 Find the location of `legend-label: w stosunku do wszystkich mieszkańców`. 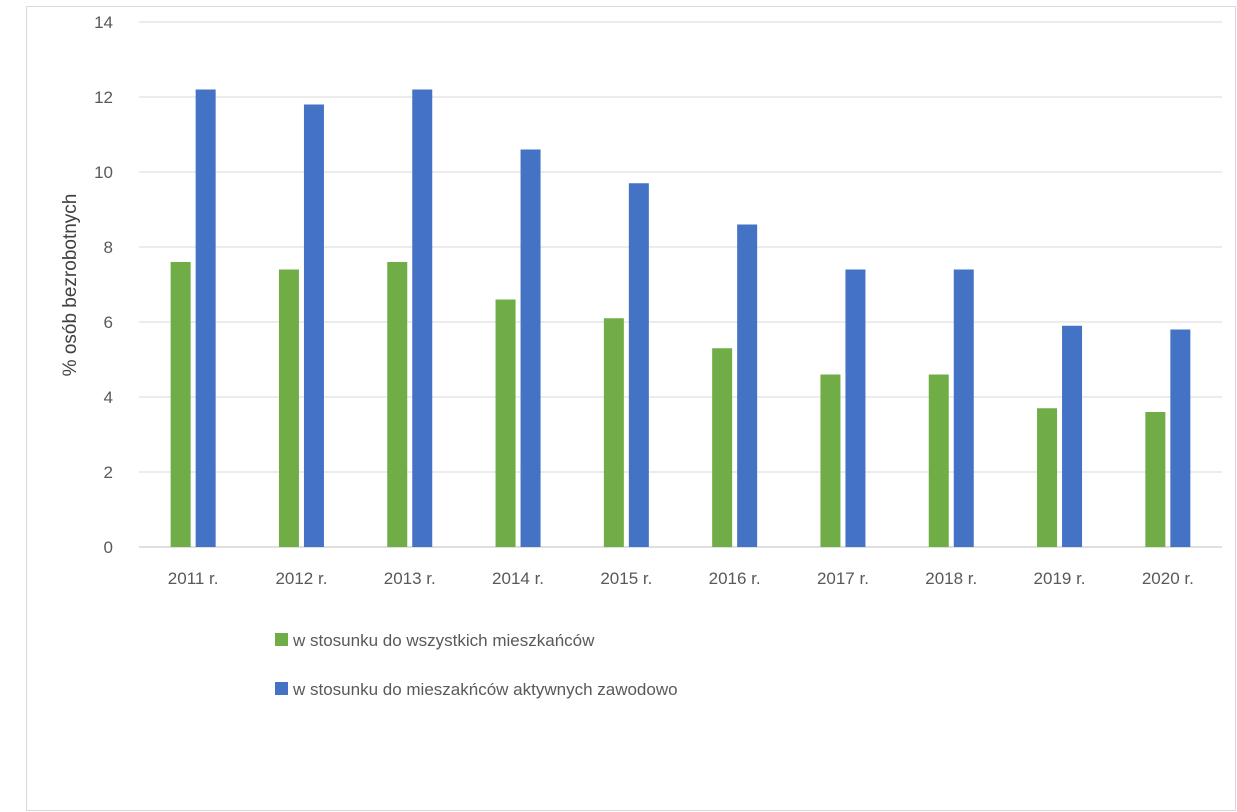

legend-label: w stosunku do wszystkich mieszkańców is located at coordinates (443, 640).